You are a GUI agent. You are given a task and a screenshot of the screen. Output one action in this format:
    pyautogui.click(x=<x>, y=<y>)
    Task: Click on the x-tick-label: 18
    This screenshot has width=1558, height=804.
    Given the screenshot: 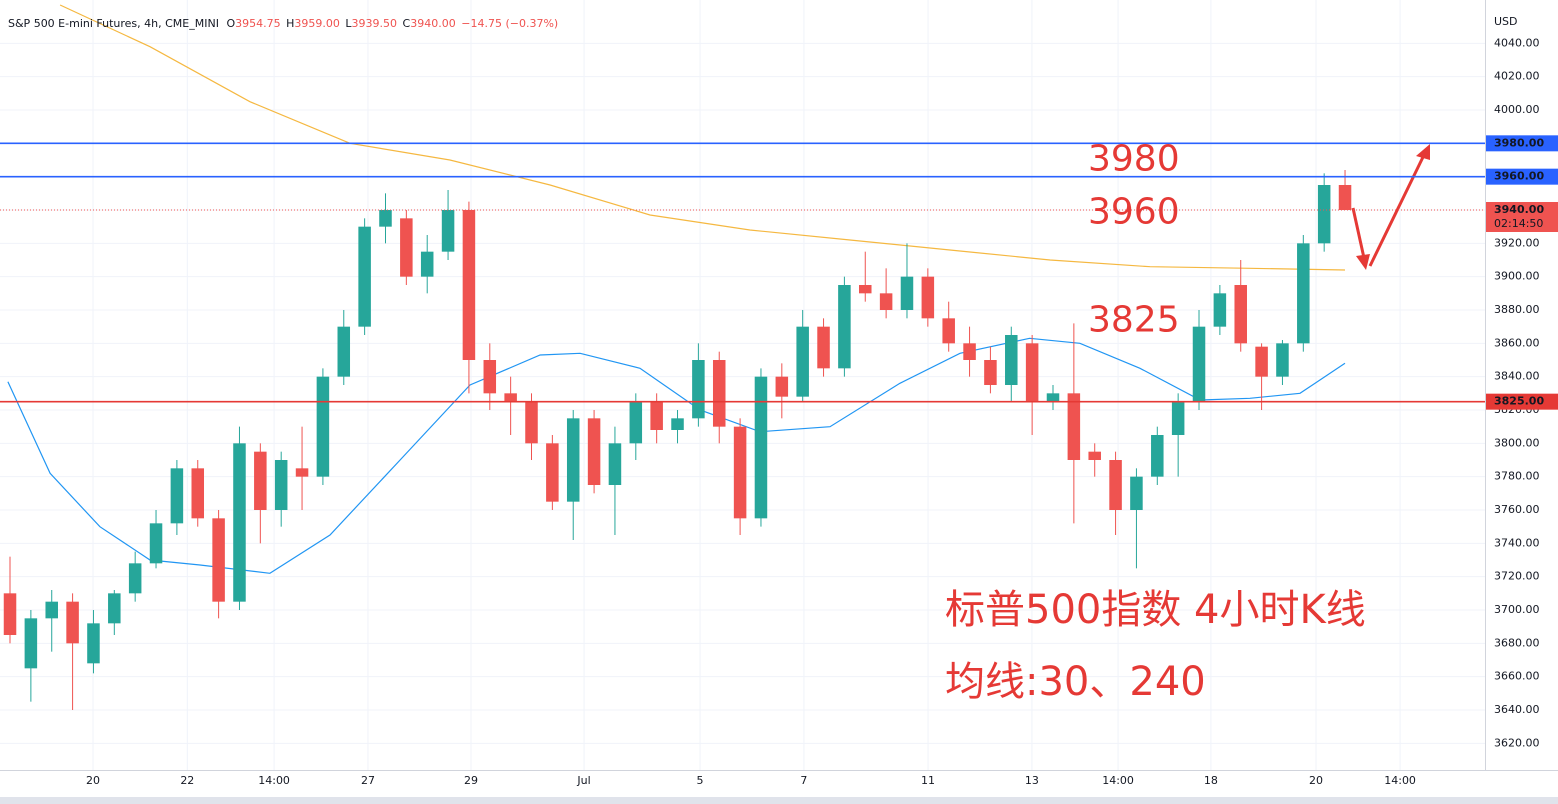 What is the action you would take?
    pyautogui.click(x=1211, y=780)
    